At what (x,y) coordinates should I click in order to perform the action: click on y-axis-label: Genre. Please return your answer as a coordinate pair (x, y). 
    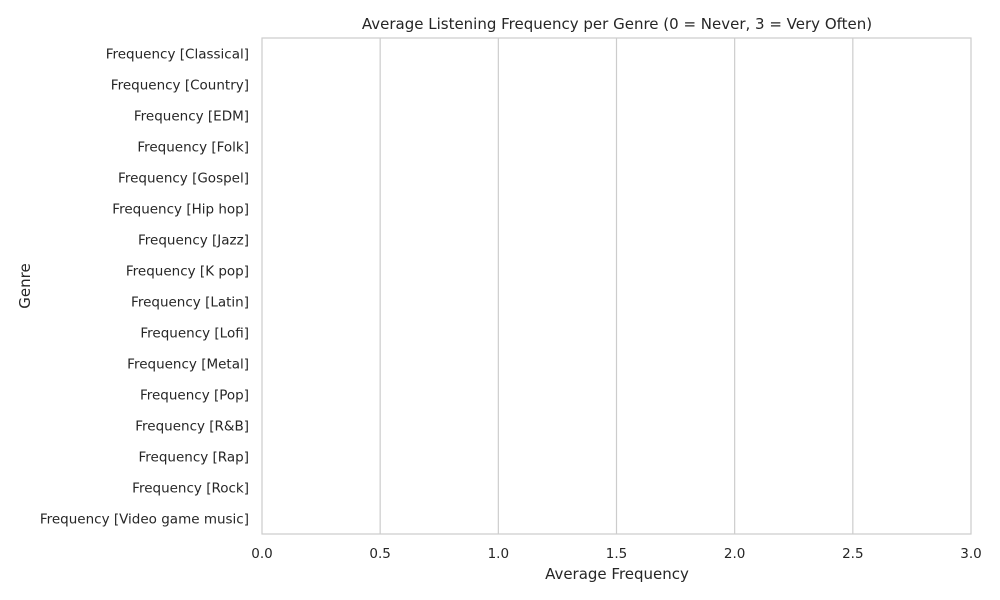
    Looking at the image, I should click on (25, 285).